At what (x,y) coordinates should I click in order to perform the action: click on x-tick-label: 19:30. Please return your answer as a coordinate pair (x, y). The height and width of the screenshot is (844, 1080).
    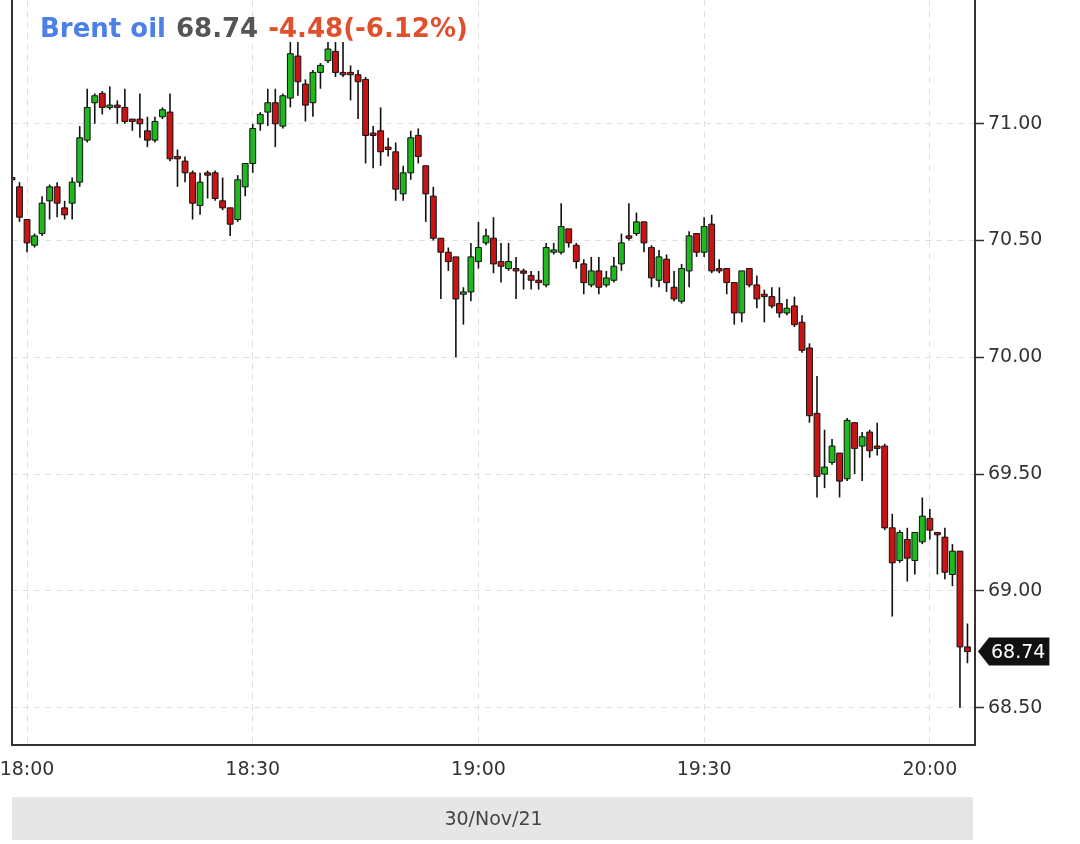
    Looking at the image, I should click on (704, 768).